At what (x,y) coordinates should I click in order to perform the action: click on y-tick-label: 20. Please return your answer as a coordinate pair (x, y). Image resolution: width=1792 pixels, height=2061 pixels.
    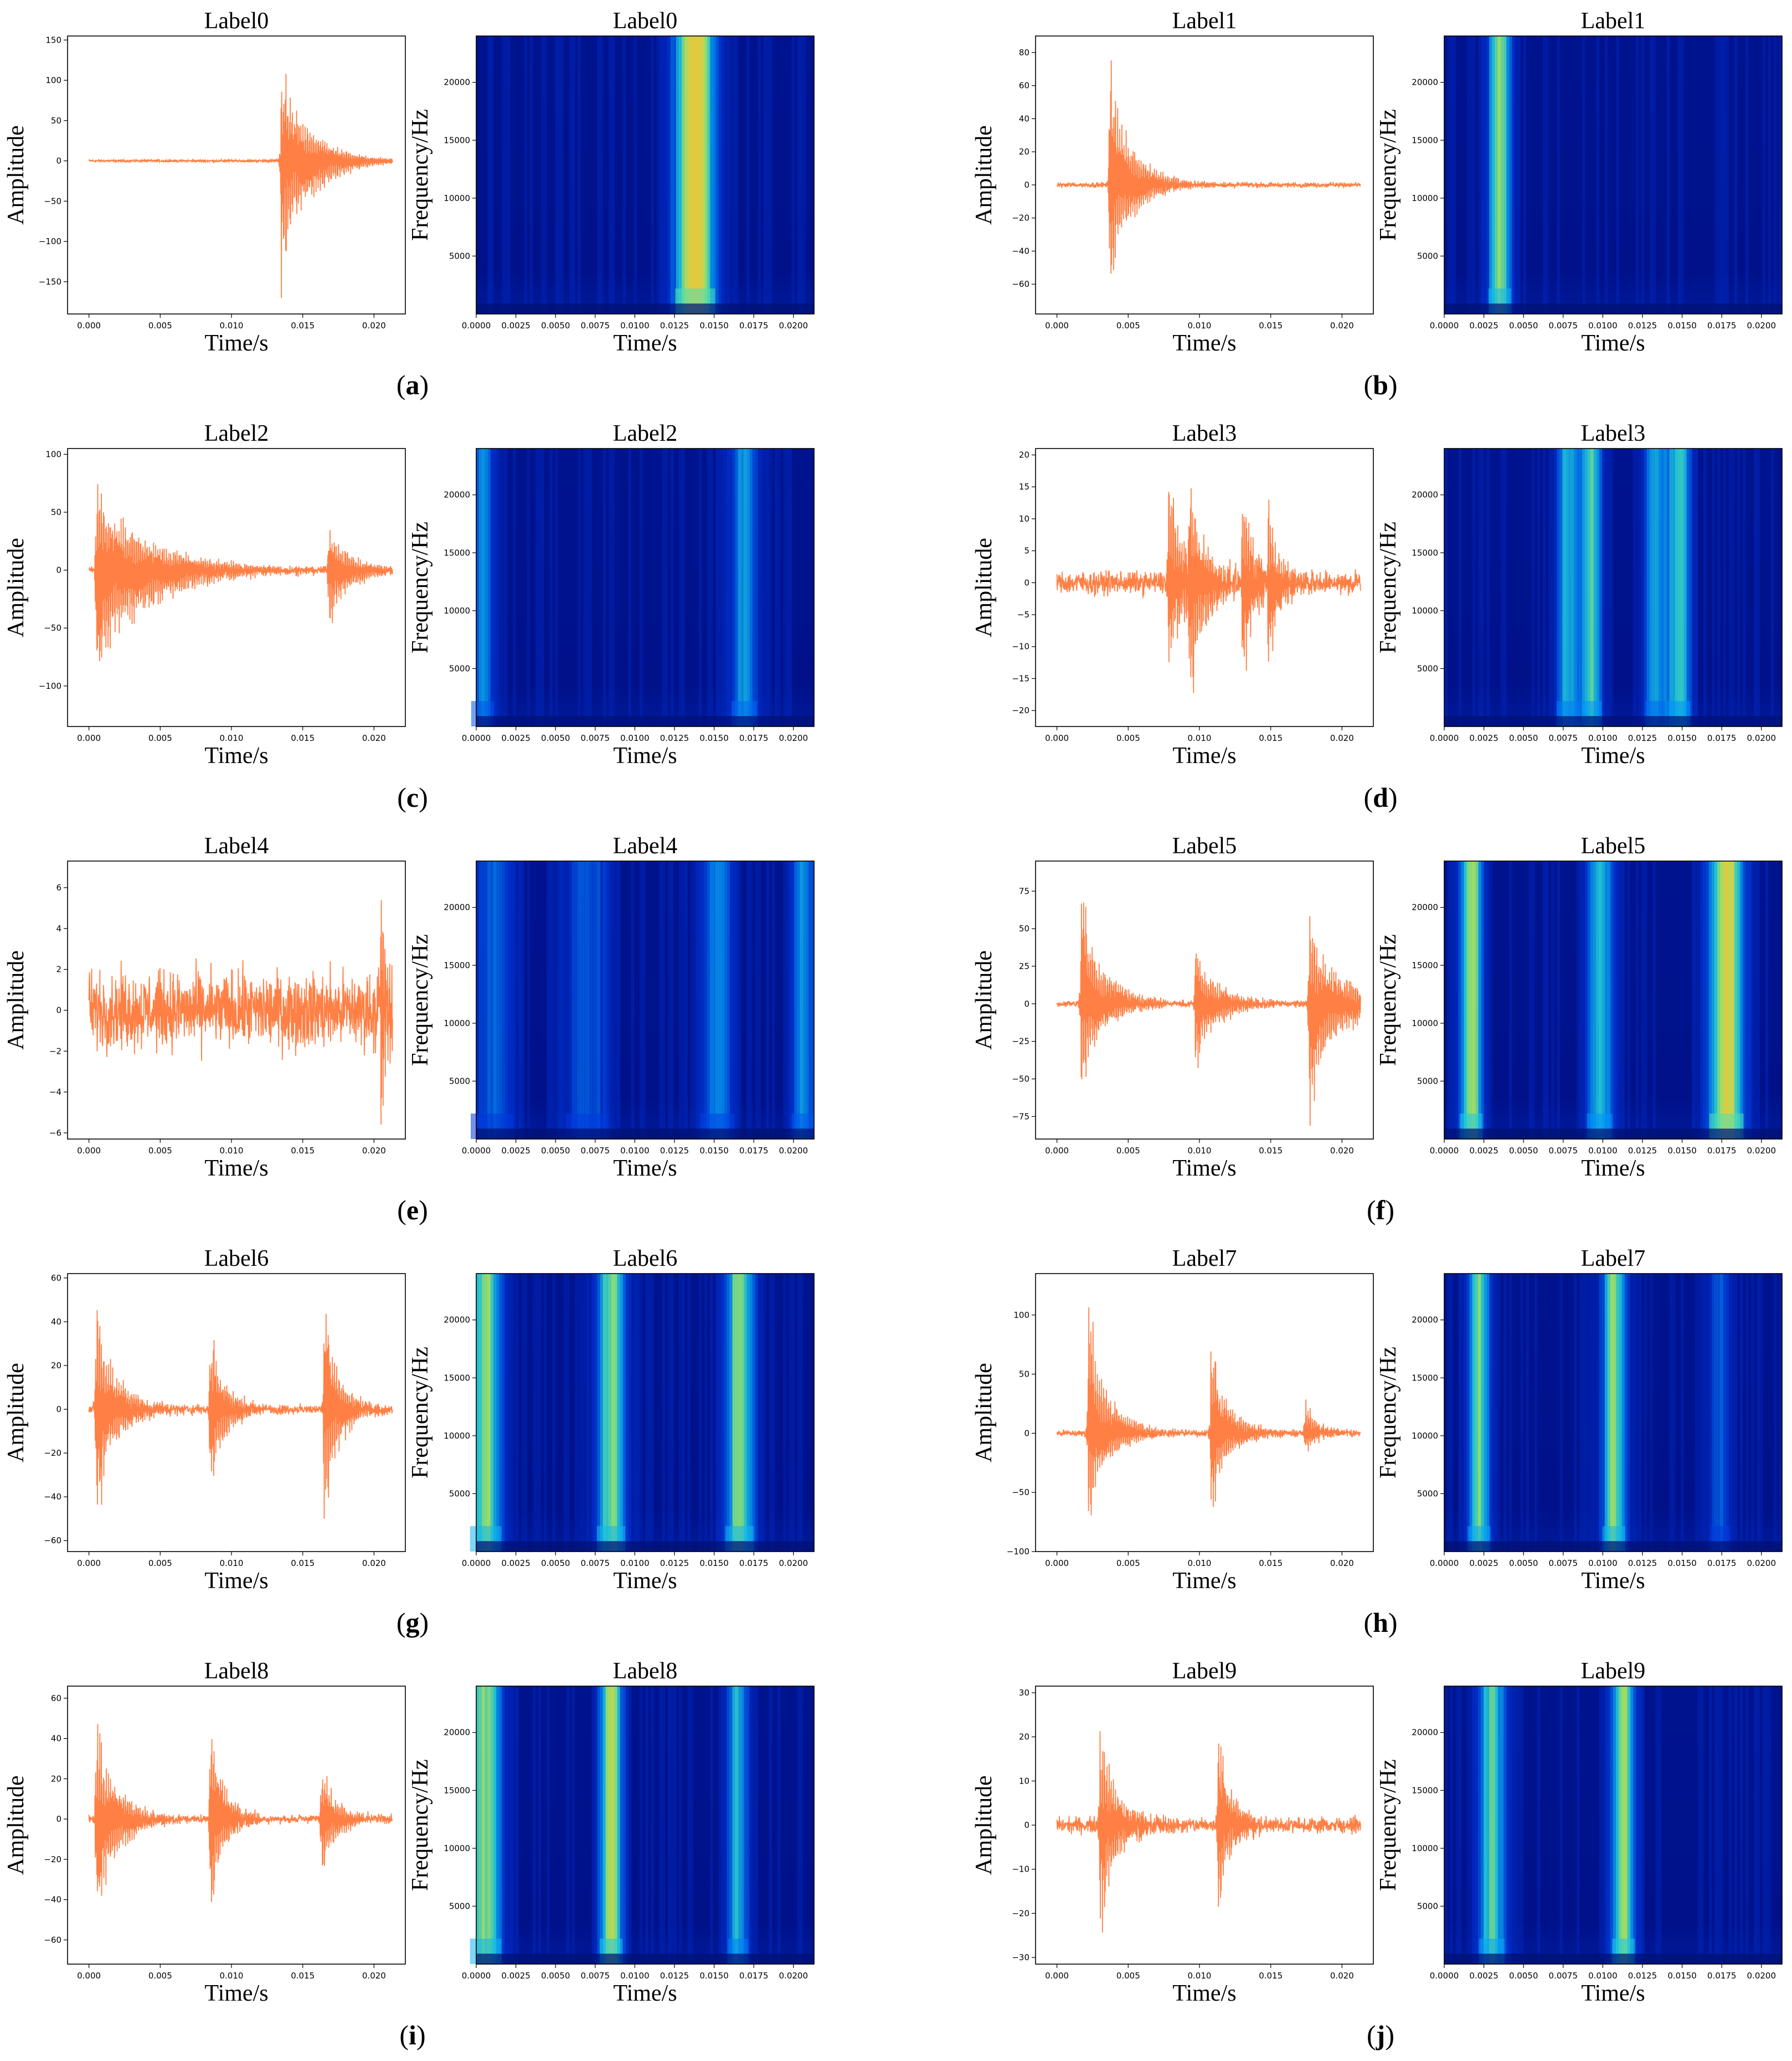
    Looking at the image, I should click on (1024, 455).